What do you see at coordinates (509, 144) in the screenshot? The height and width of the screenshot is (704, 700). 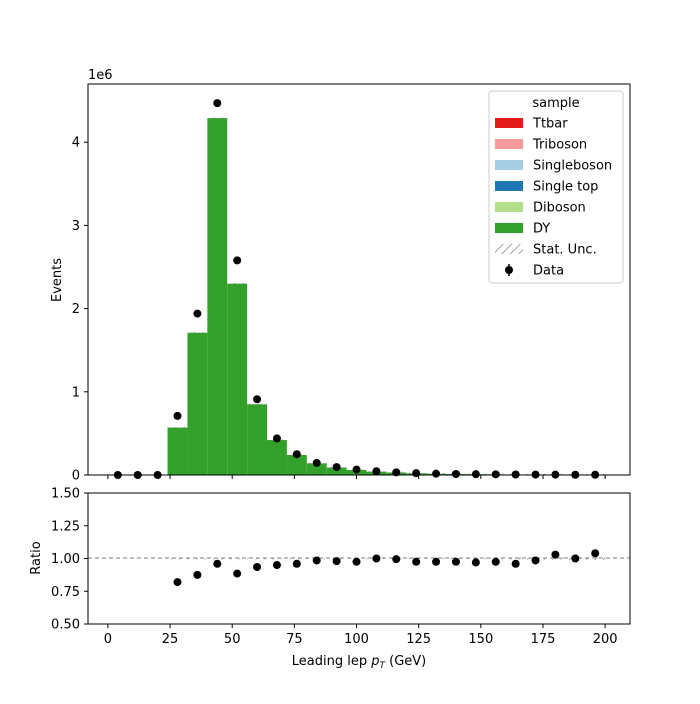 I see `legend-swatch-triboson` at bounding box center [509, 144].